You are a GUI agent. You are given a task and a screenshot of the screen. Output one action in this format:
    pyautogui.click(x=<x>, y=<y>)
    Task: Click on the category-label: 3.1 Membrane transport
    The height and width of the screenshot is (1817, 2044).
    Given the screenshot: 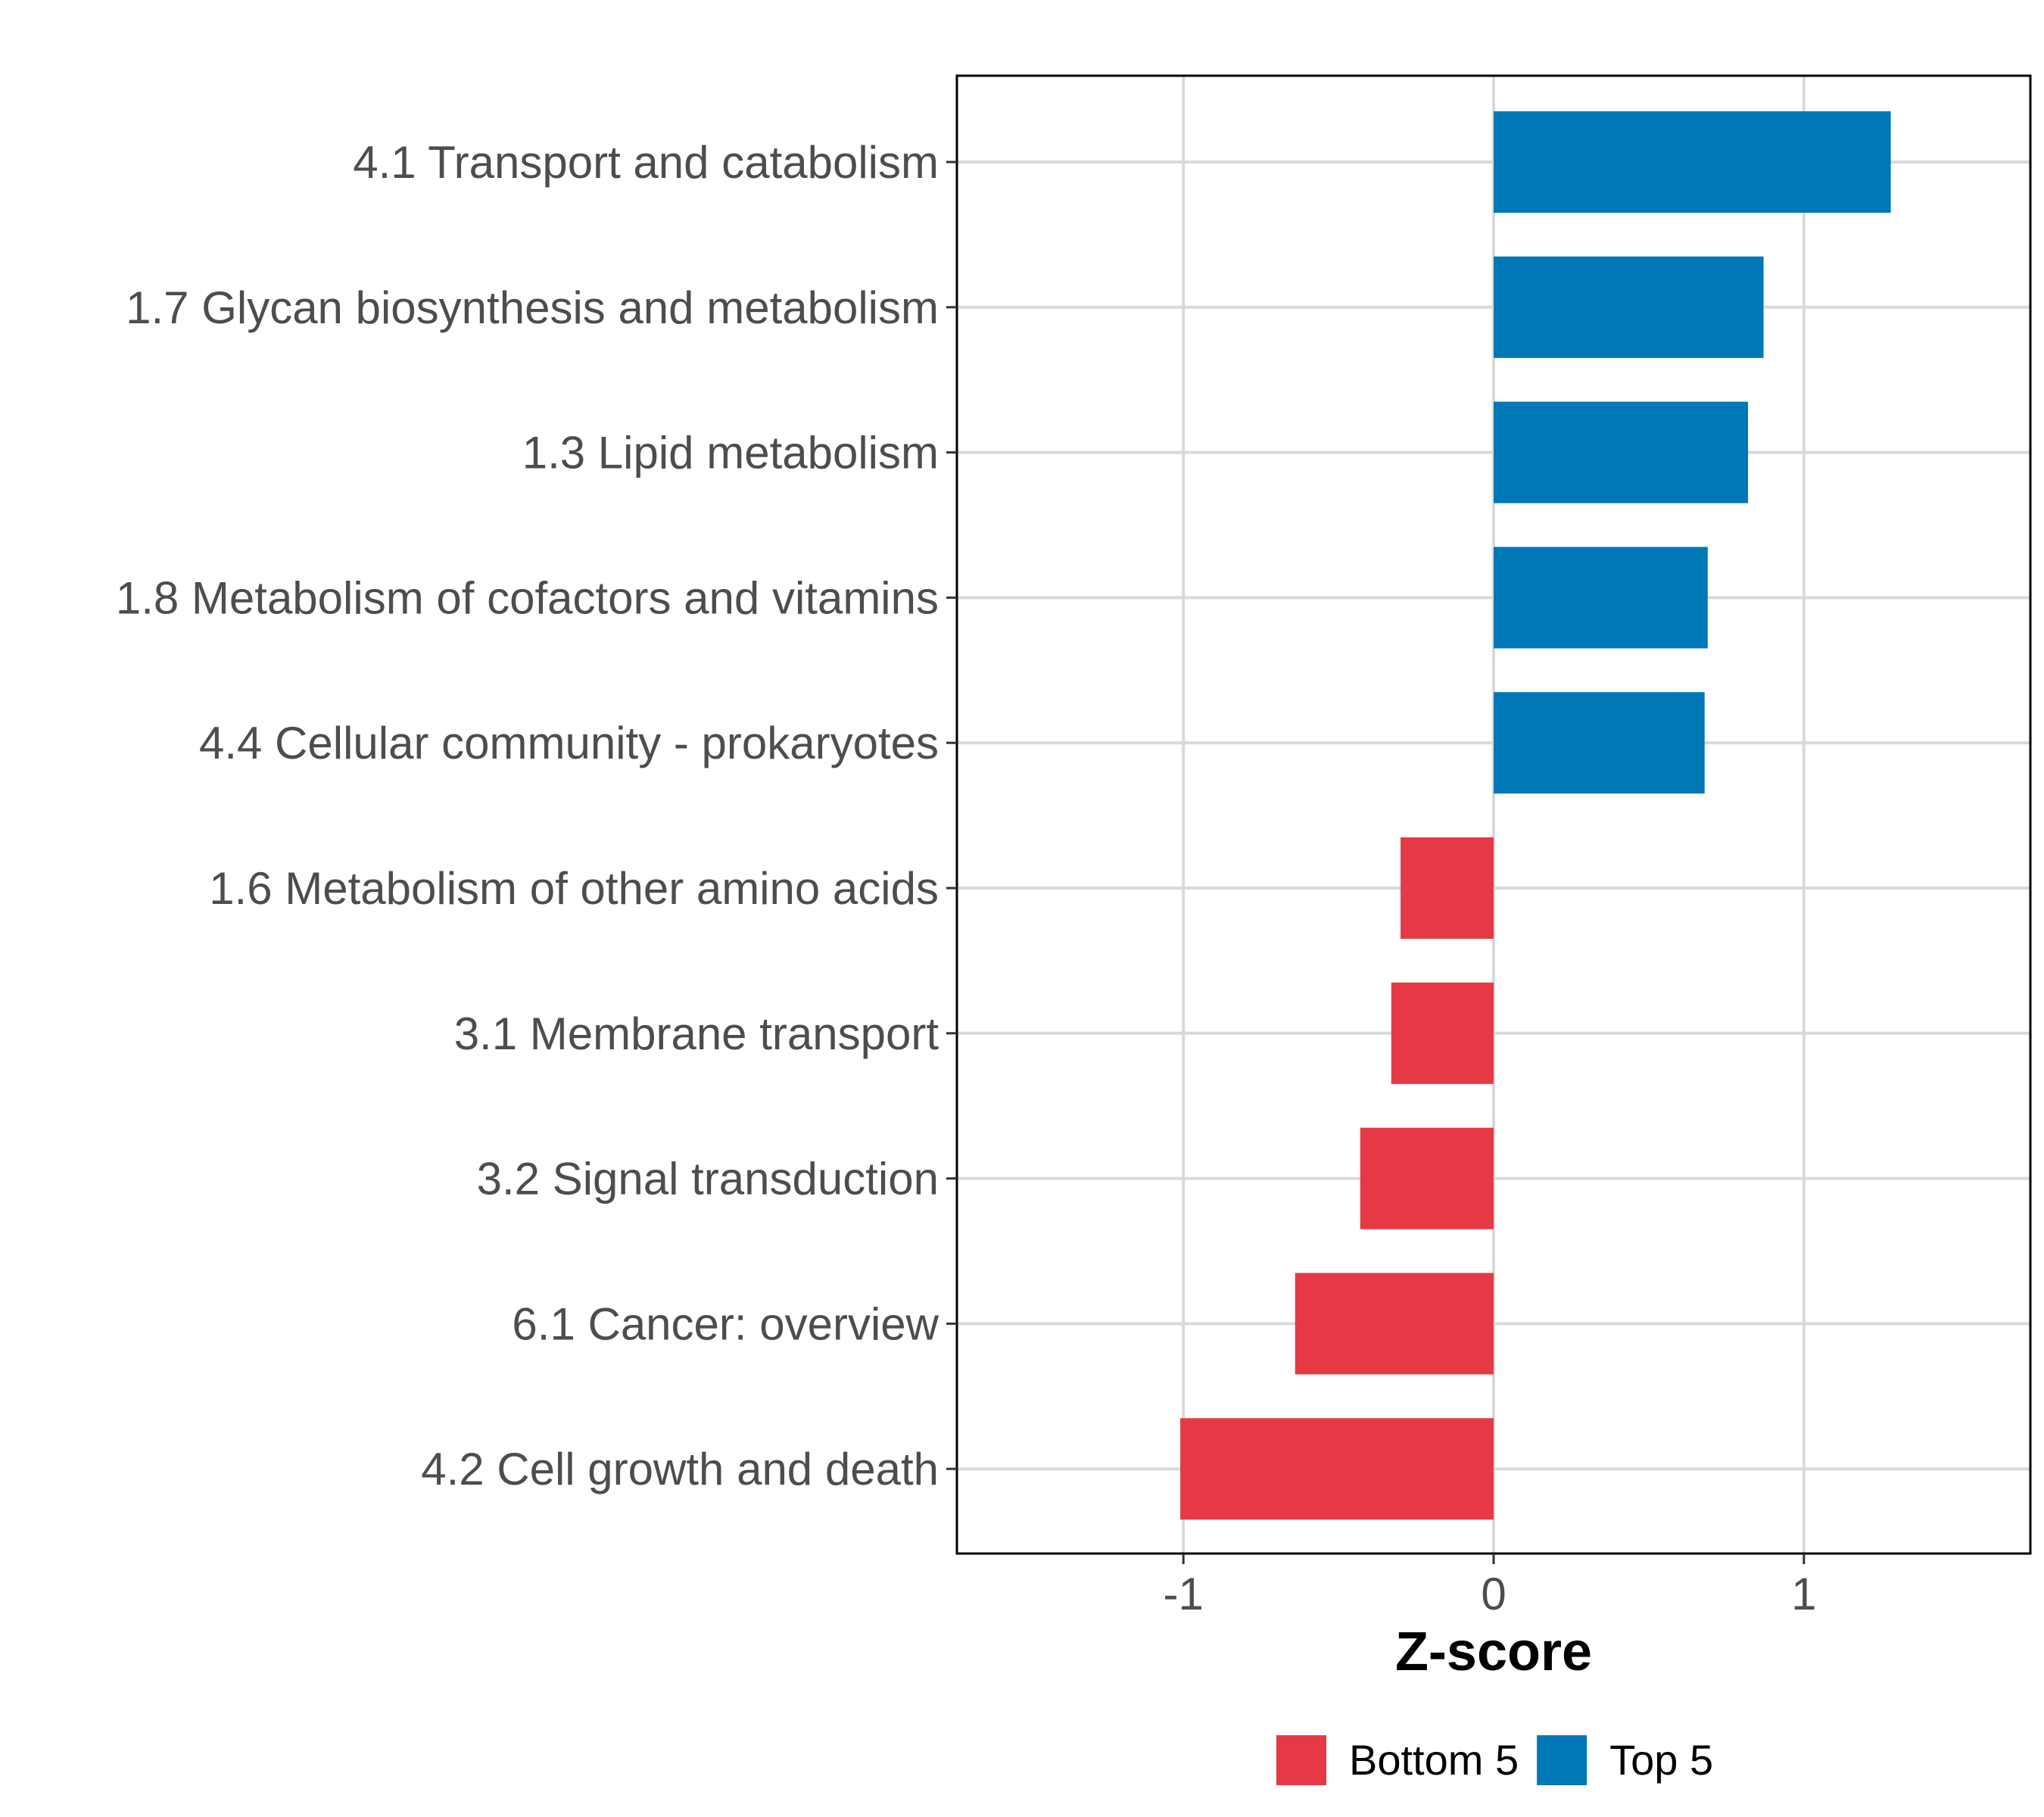 What is the action you would take?
    pyautogui.click(x=696, y=1033)
    